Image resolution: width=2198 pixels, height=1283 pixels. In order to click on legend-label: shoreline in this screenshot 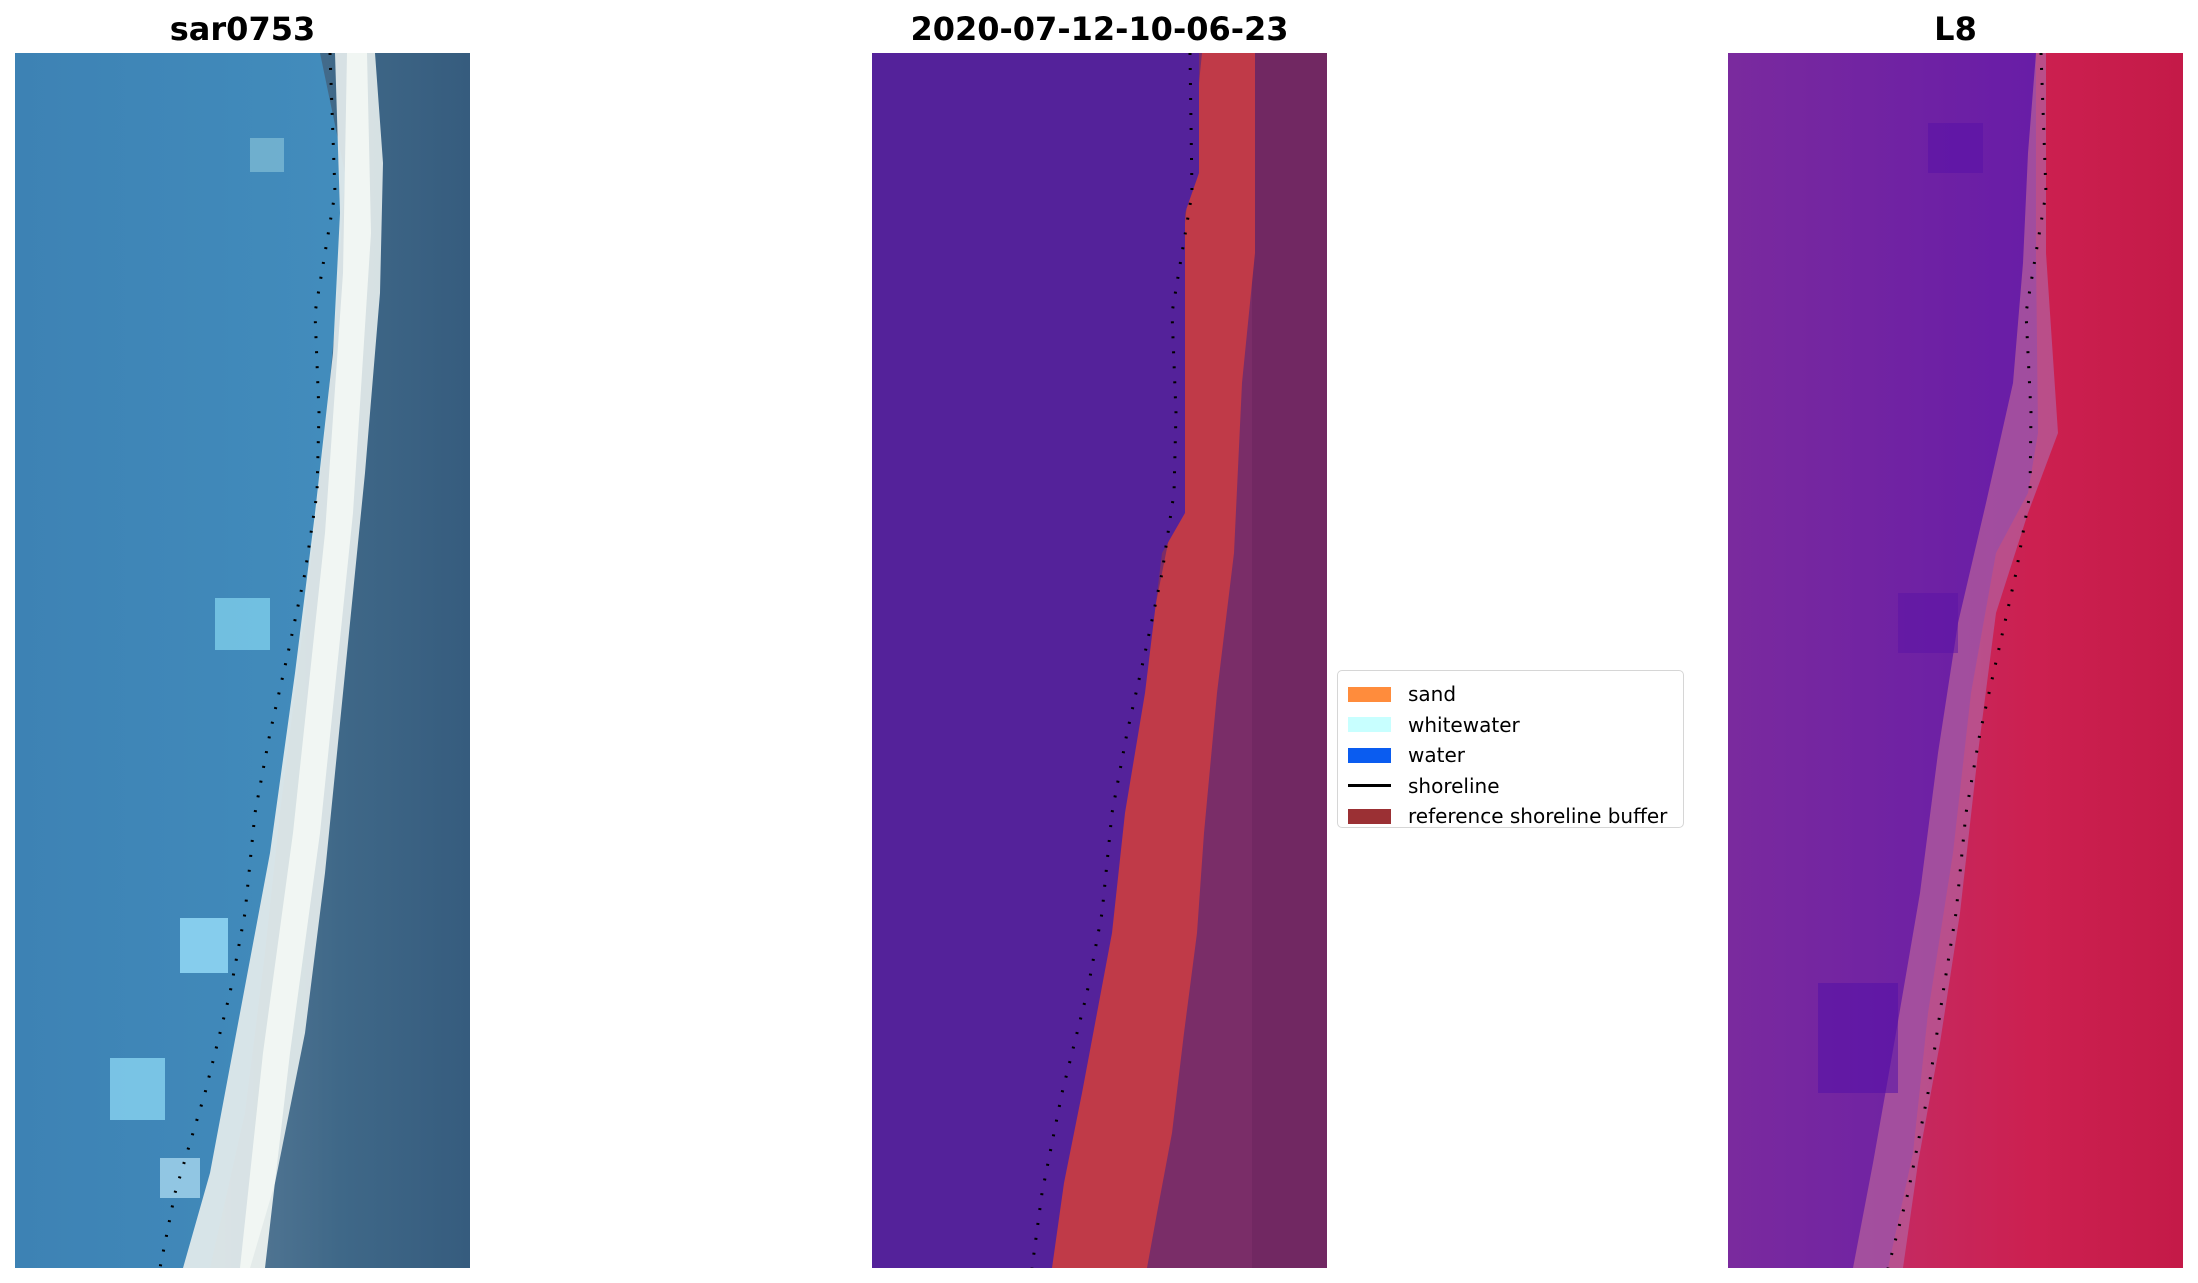, I will do `click(1454, 785)`.